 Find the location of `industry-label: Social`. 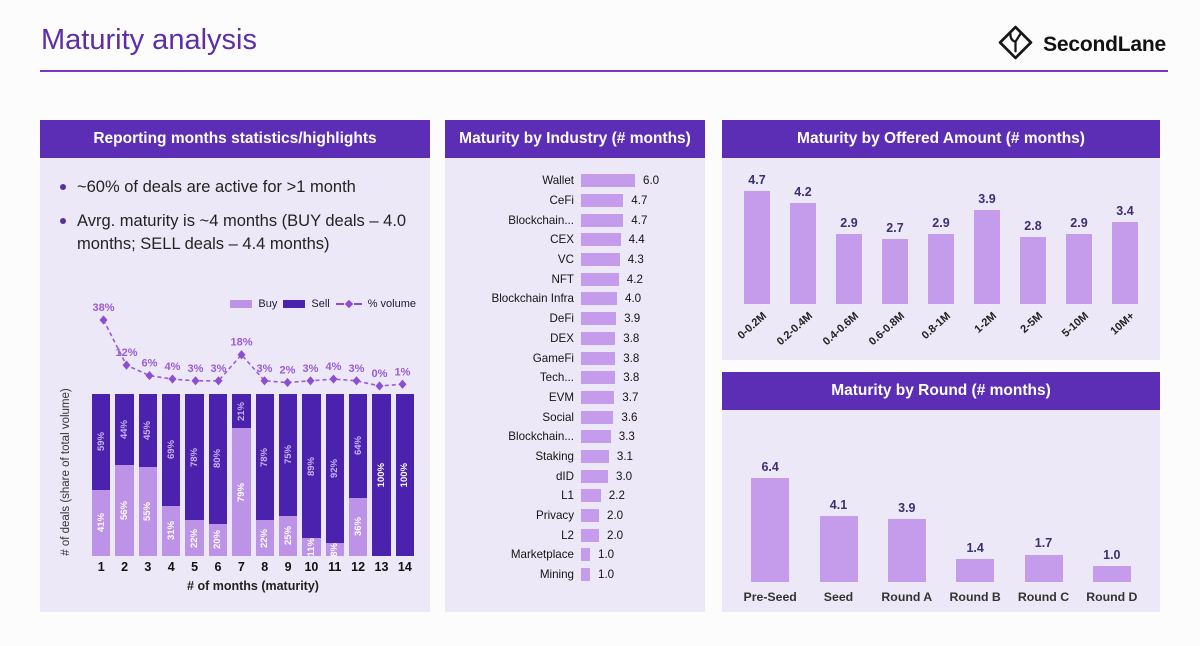

industry-label: Social is located at coordinates (558, 417).